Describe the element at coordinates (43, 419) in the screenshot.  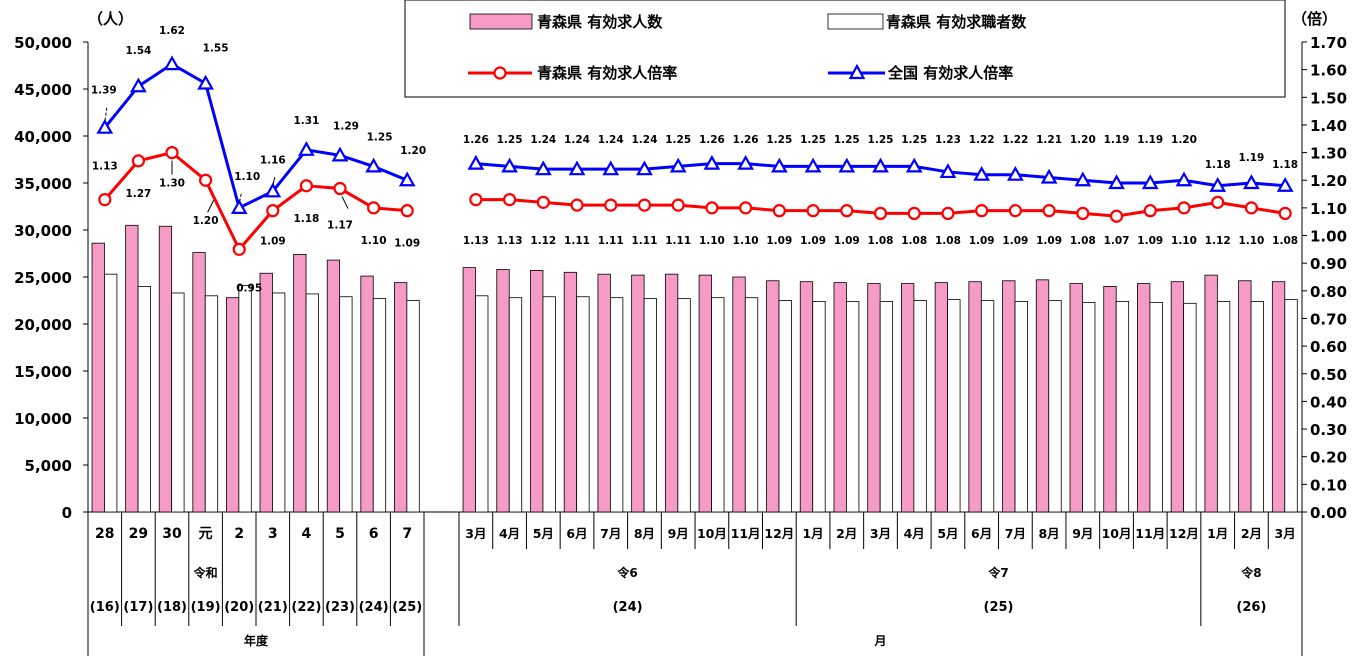
I see `left-tick-label: 10,000` at that location.